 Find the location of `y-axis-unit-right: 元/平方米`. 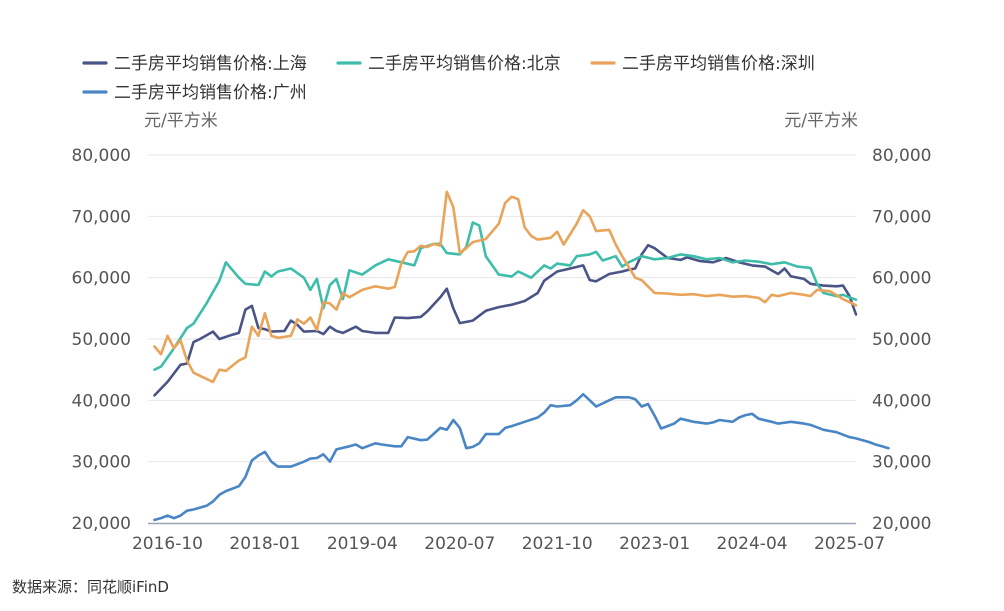

y-axis-unit-right: 元/平方米 is located at coordinates (821, 121).